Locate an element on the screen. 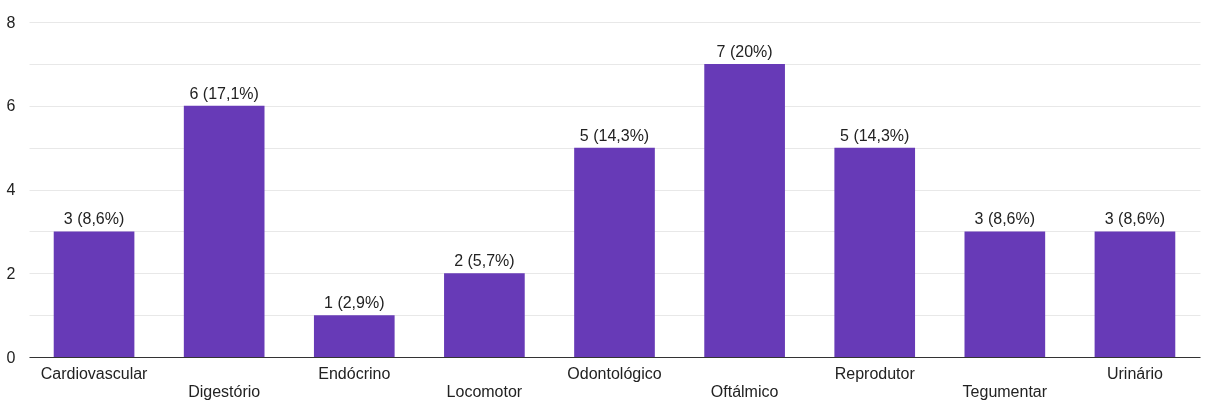 The image size is (1206, 403). x-tick-label: Urinário is located at coordinates (1135, 373).